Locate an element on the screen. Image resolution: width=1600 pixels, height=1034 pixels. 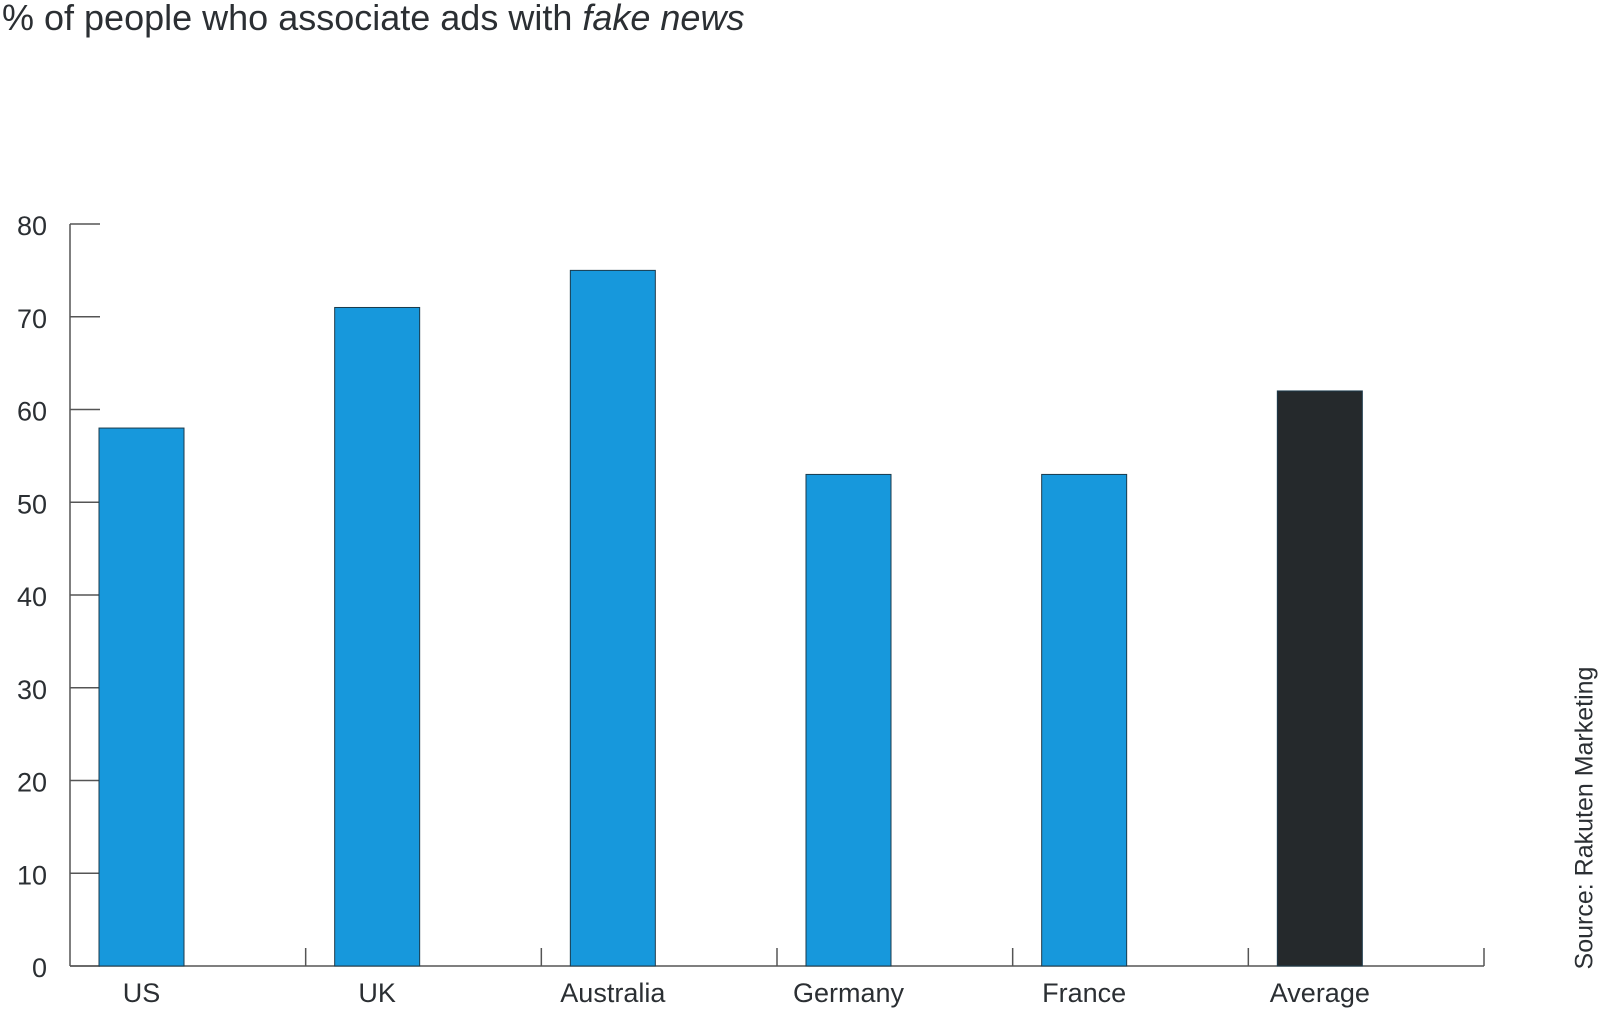
y-tick-label: 10 is located at coordinates (32, 875).